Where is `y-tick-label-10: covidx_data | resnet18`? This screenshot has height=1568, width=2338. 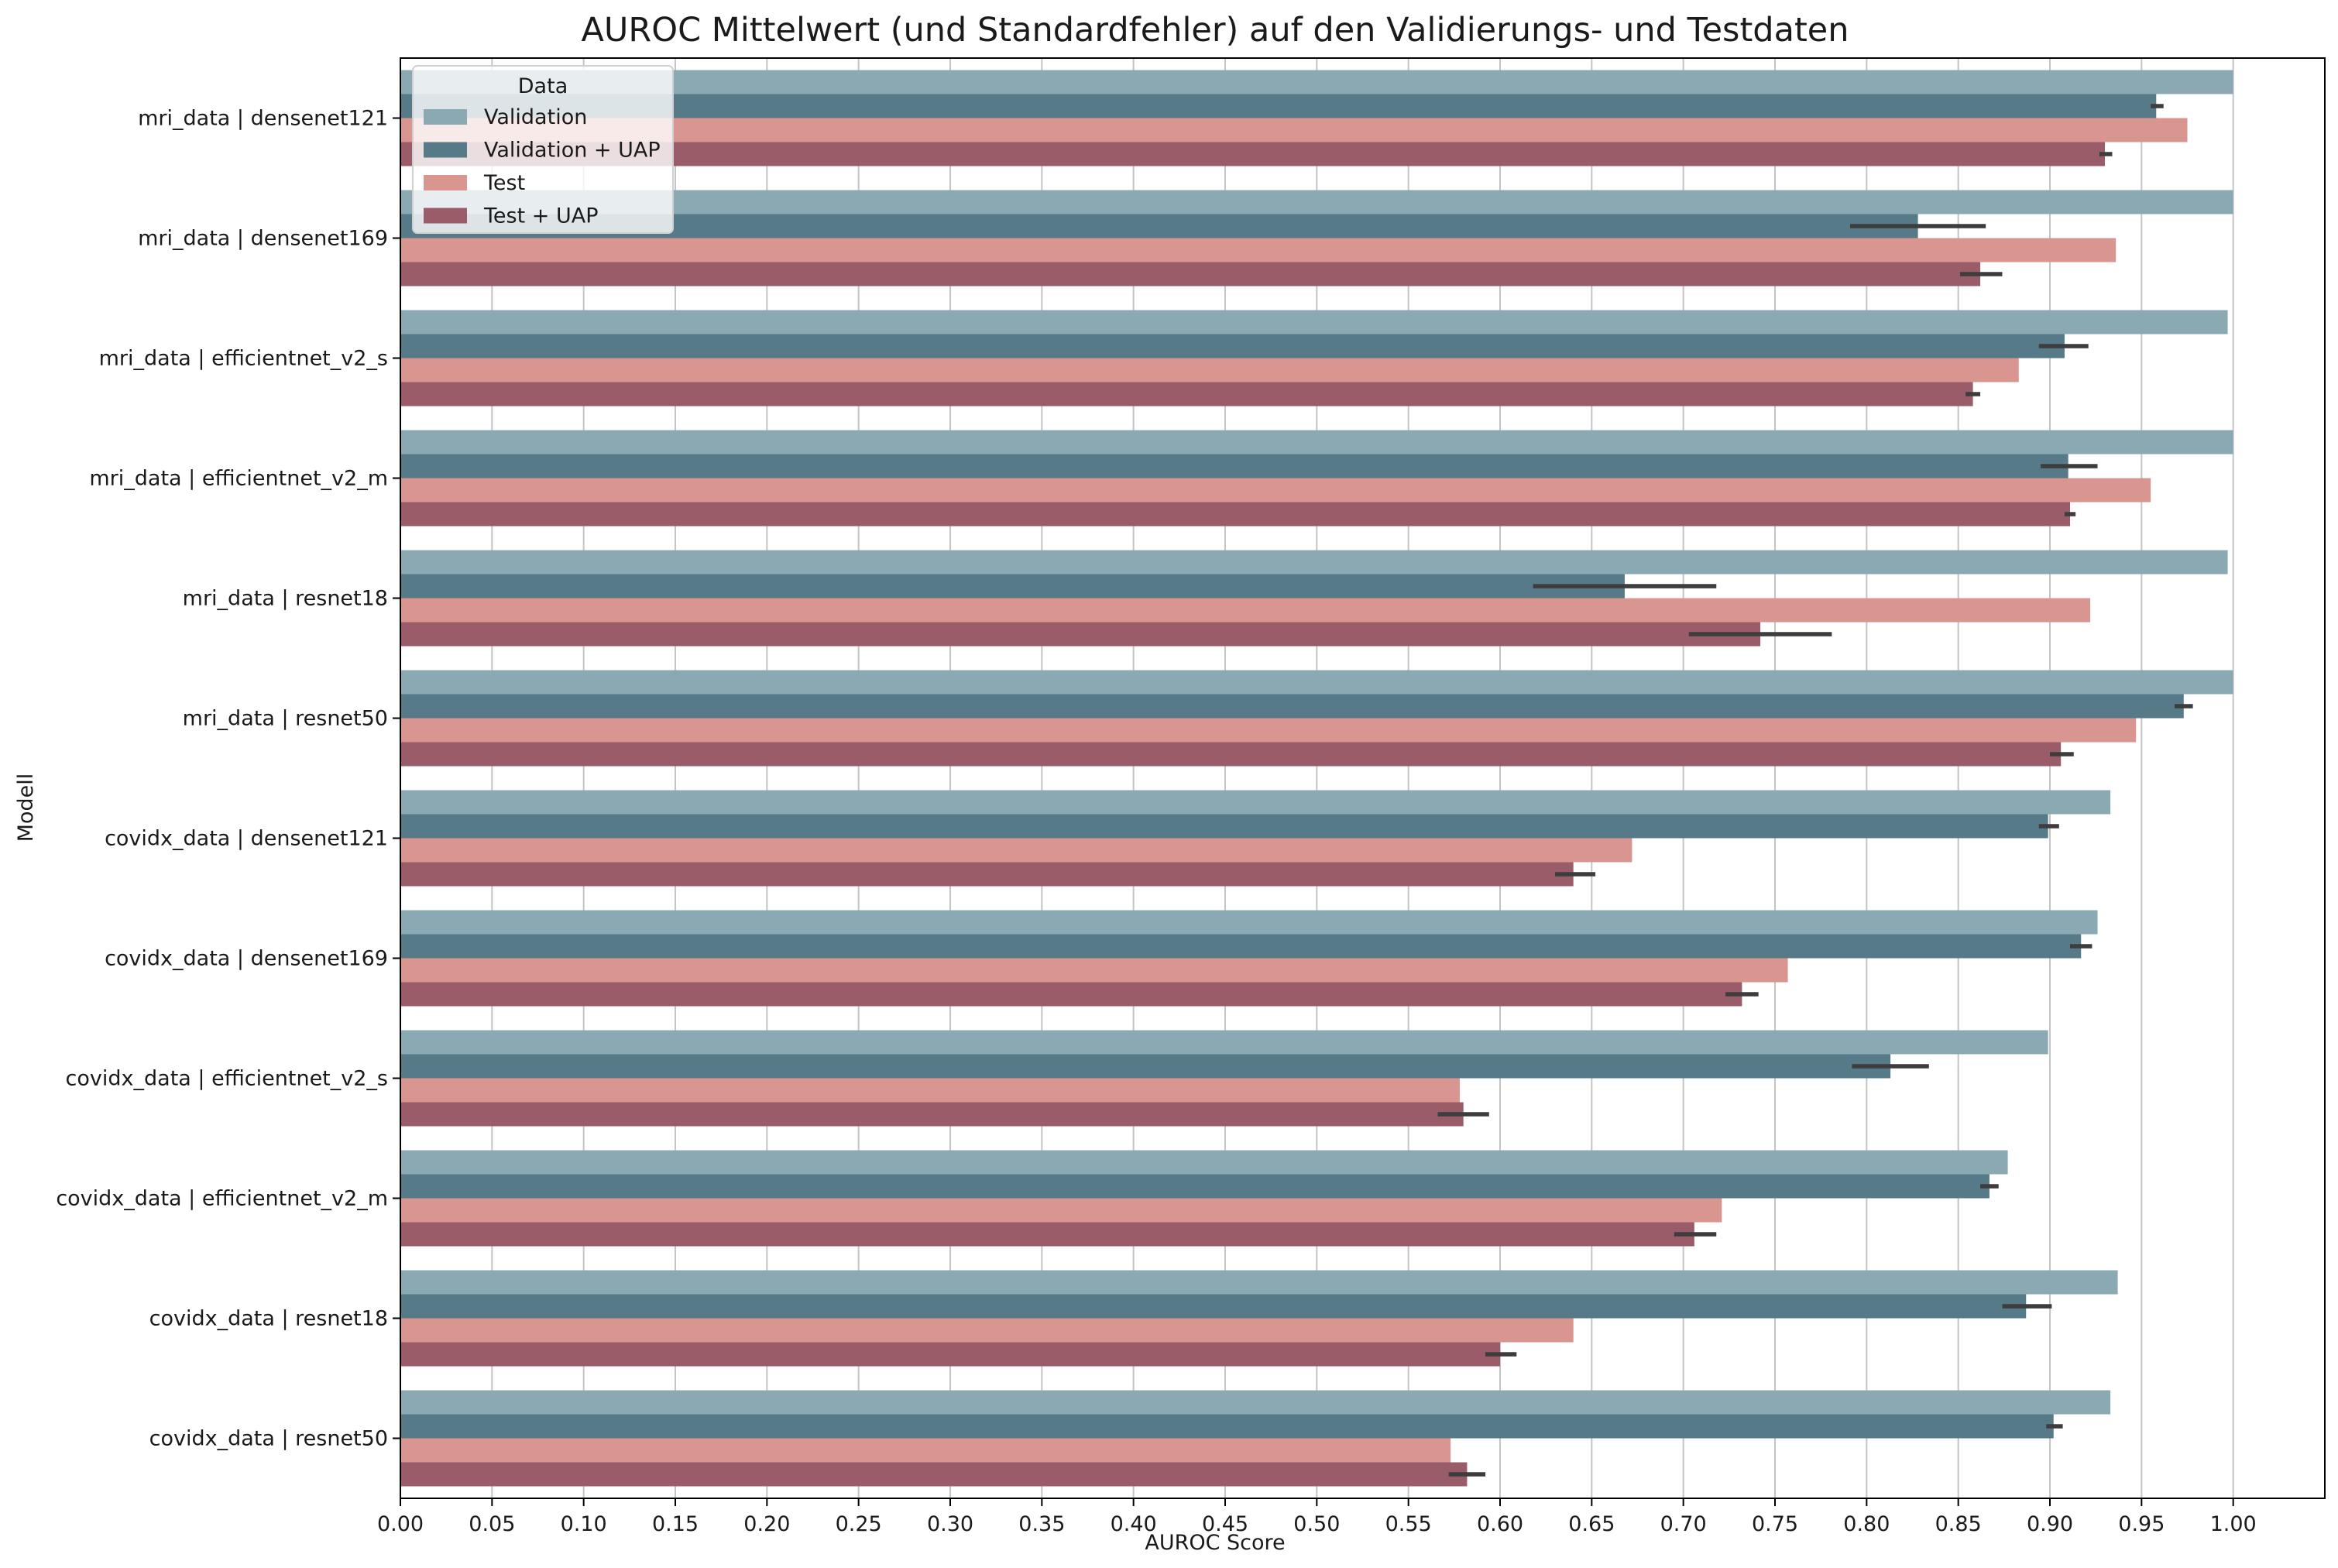 y-tick-label-10: covidx_data | resnet18 is located at coordinates (269, 1319).